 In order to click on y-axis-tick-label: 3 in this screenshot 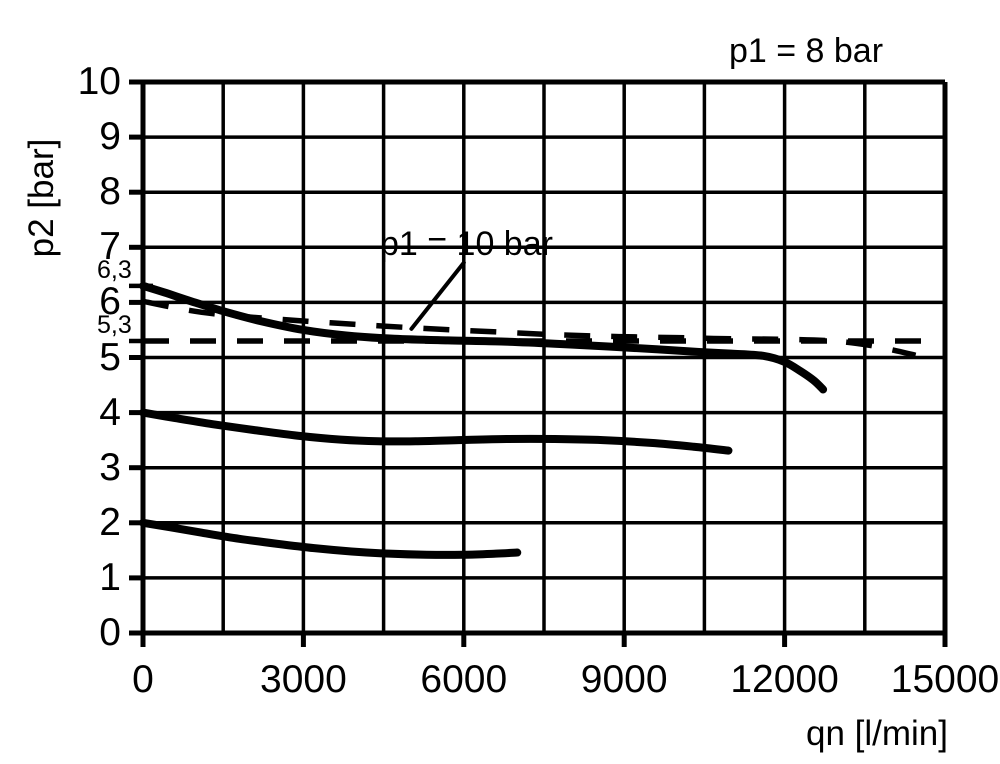, I will do `click(110, 467)`.